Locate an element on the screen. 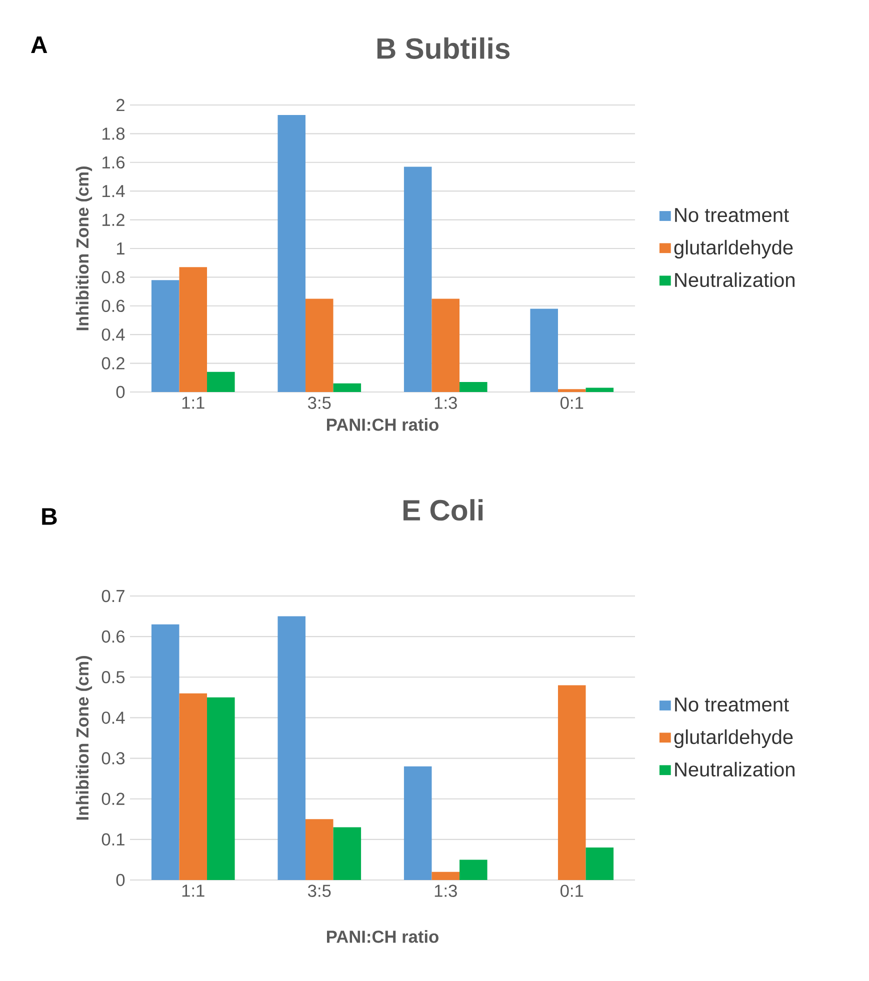  y-tick-label: 0.5 is located at coordinates (113, 677).